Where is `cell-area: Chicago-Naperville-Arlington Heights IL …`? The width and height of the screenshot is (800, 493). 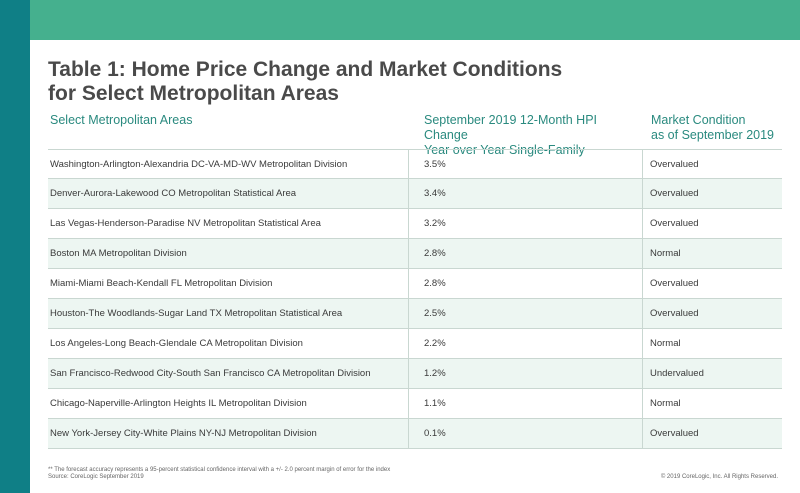 cell-area: Chicago-Naperville-Arlington Heights IL … is located at coordinates (178, 403).